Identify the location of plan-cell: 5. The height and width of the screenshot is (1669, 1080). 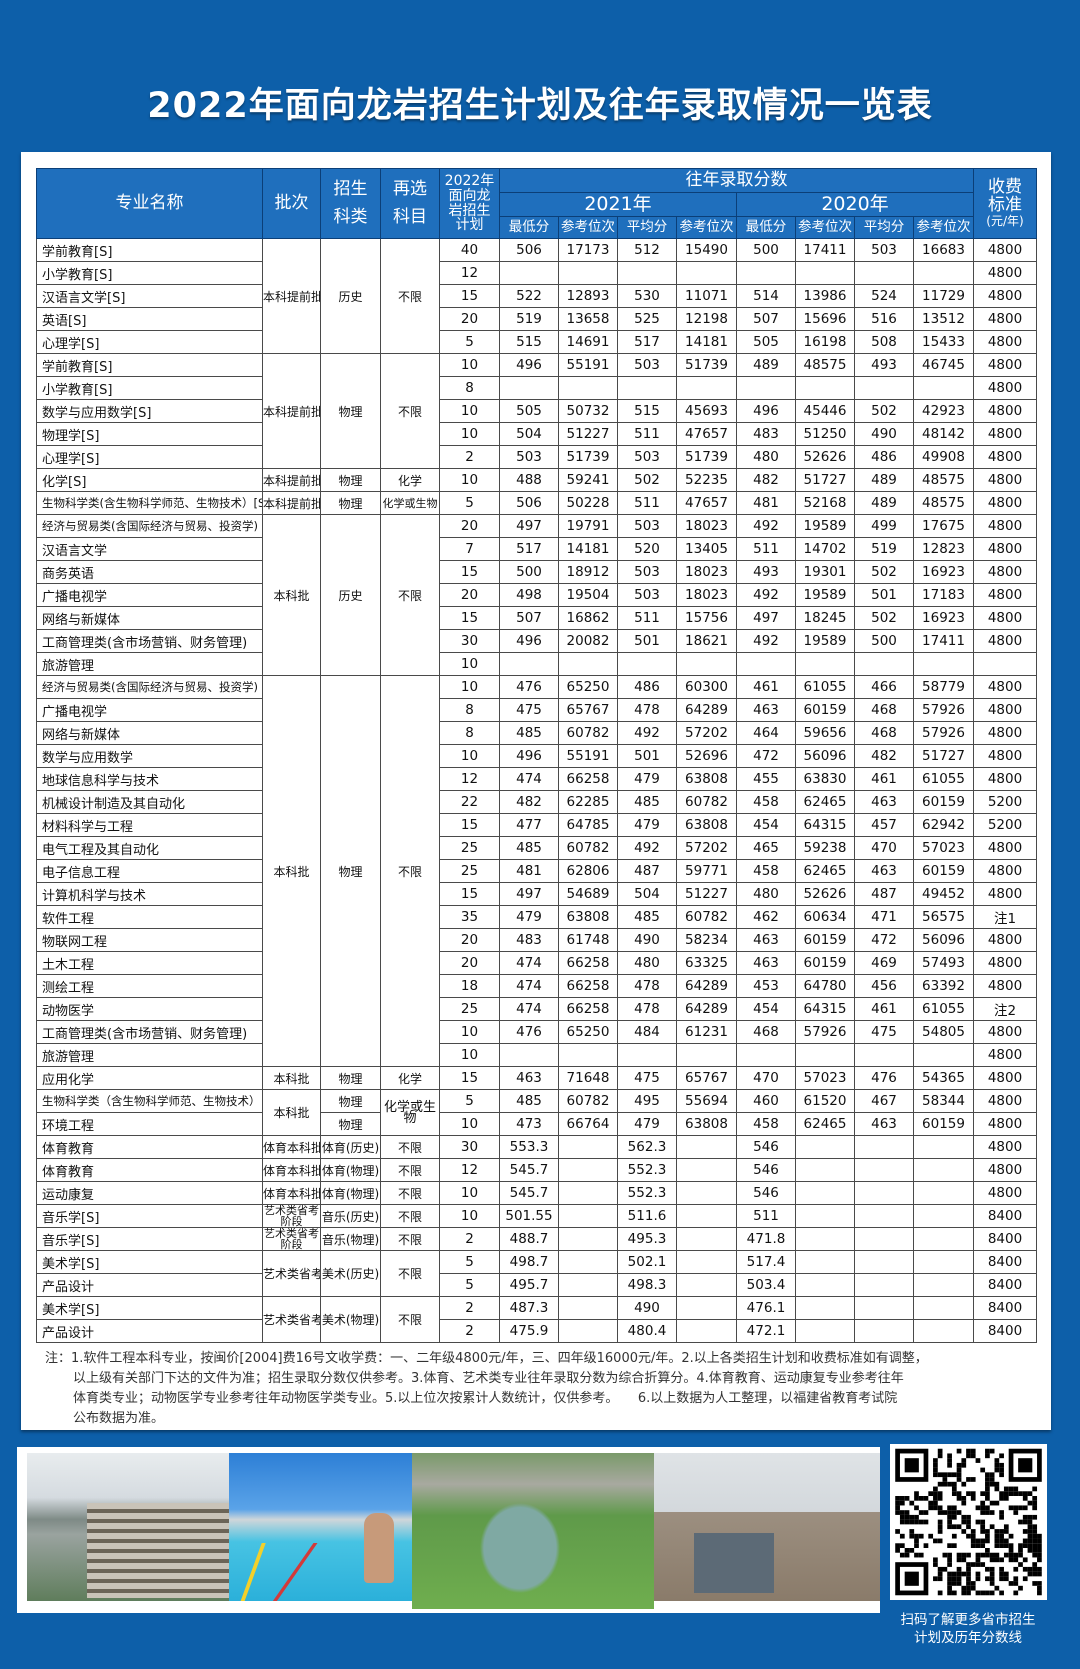
(469, 1262).